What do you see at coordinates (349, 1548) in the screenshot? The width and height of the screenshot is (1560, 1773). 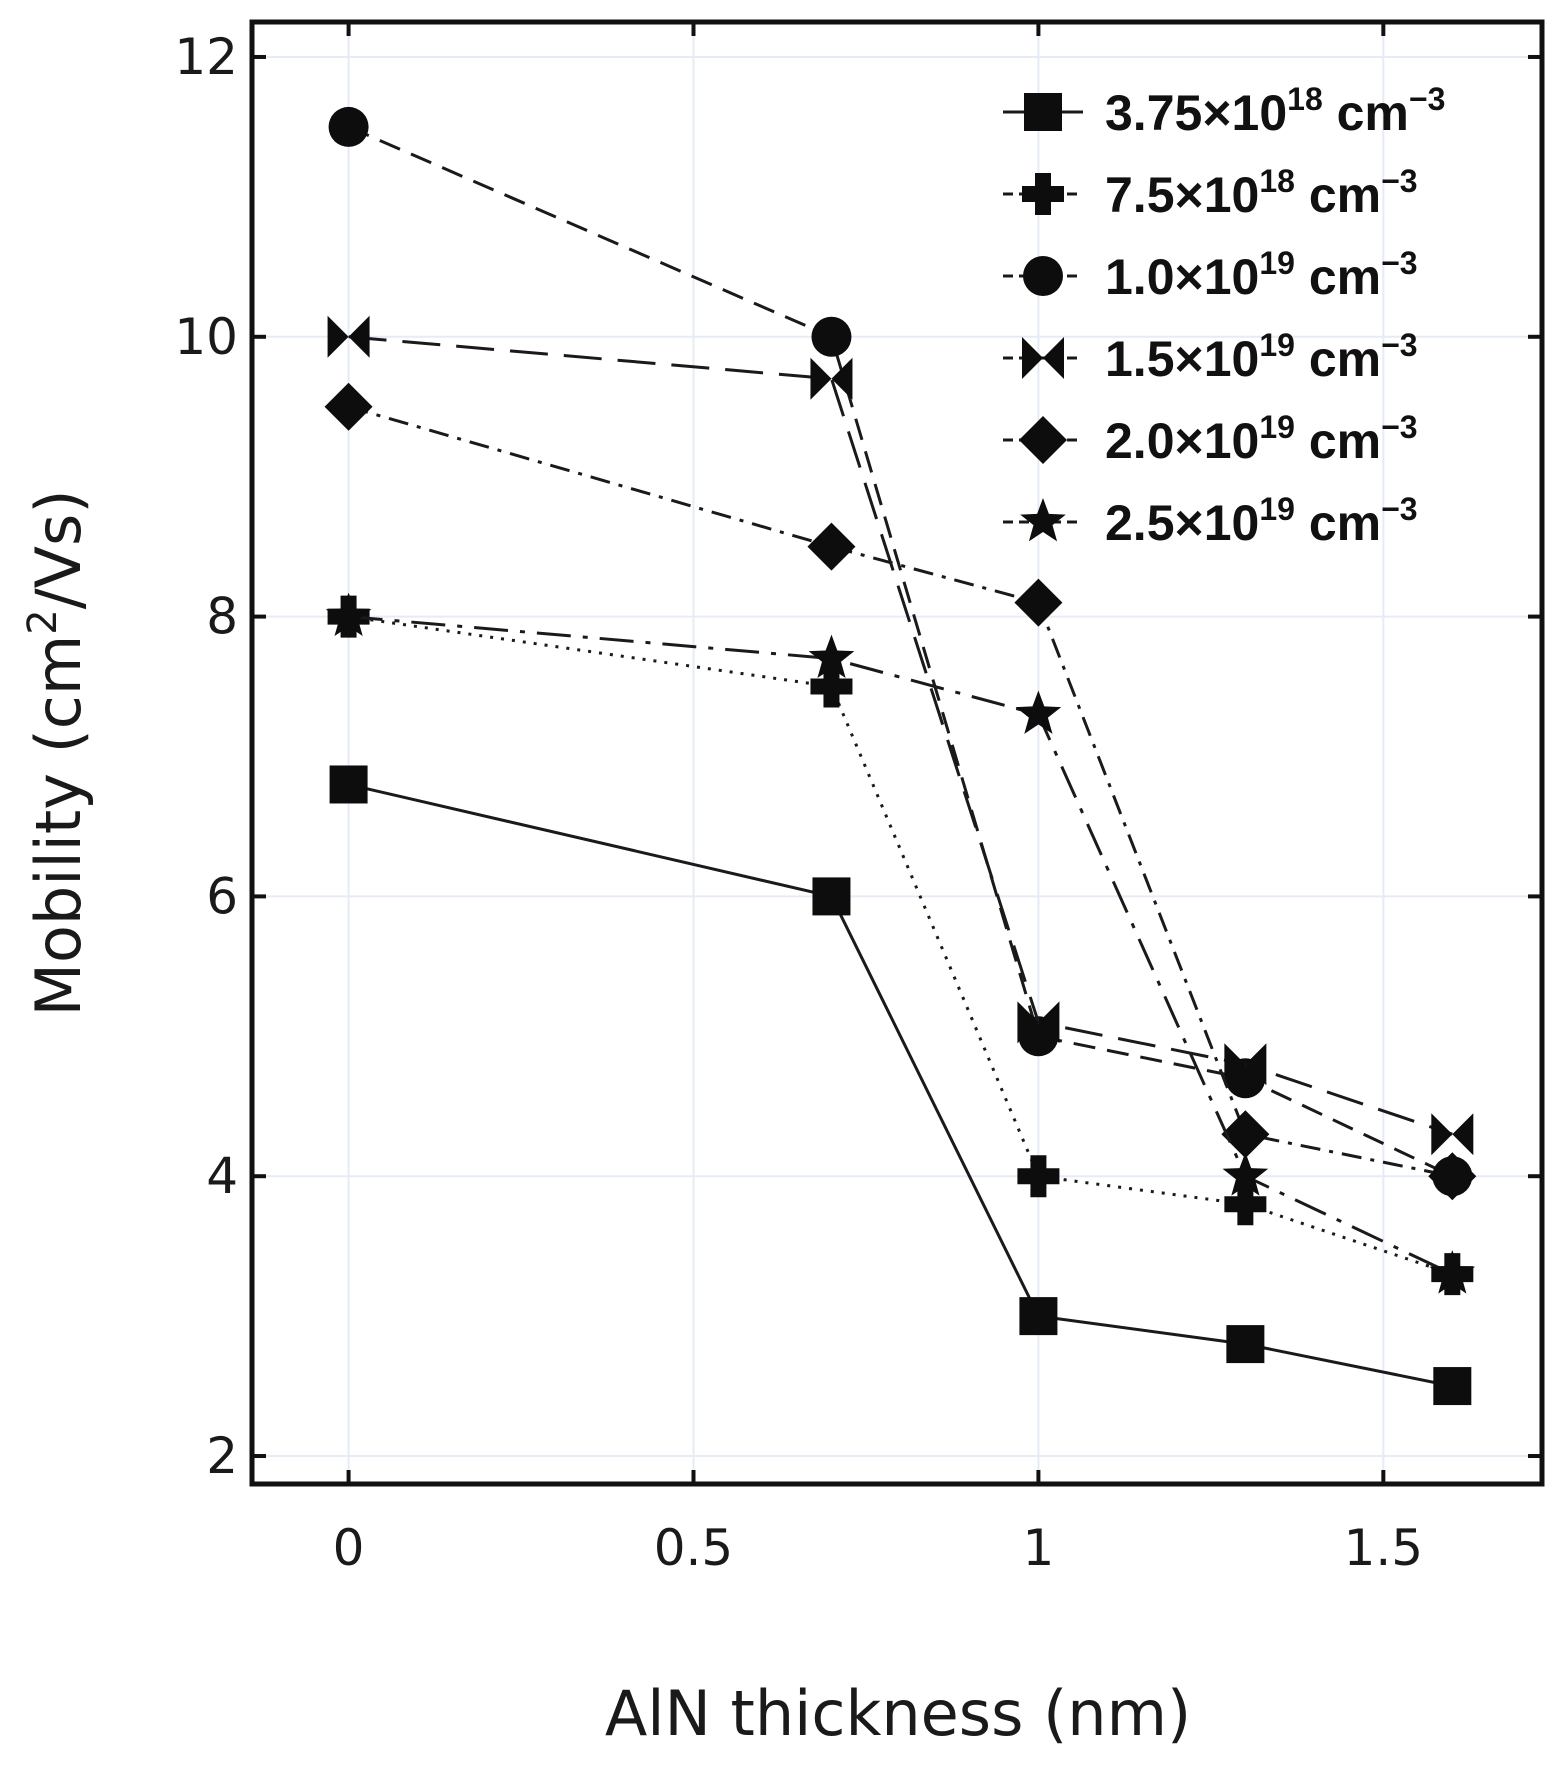 I see `x-tick-label: 0` at bounding box center [349, 1548].